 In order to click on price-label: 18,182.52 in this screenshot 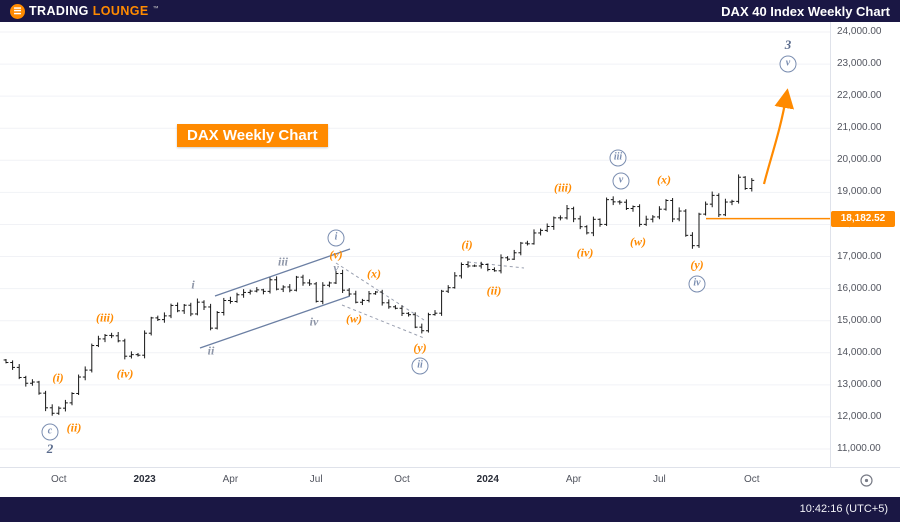, I will do `click(863, 218)`.